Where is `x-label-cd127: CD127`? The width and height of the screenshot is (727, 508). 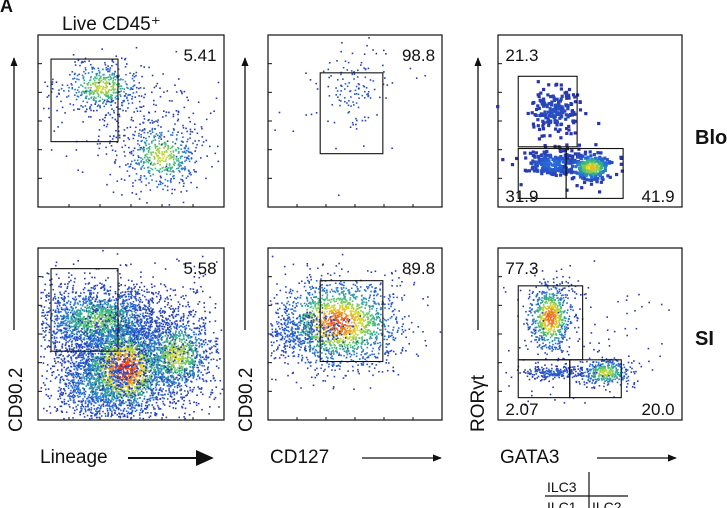 x-label-cd127: CD127 is located at coordinates (299, 457).